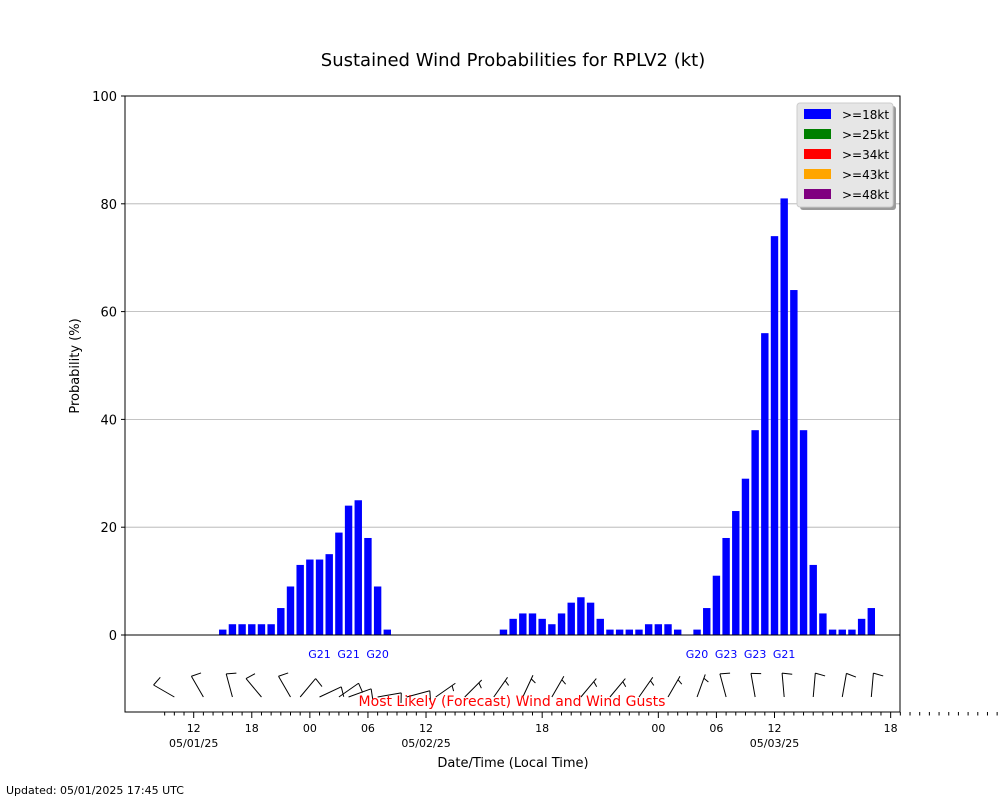 This screenshot has height=800, width=1000. I want to click on y-tick-label: 40, so click(108, 420).